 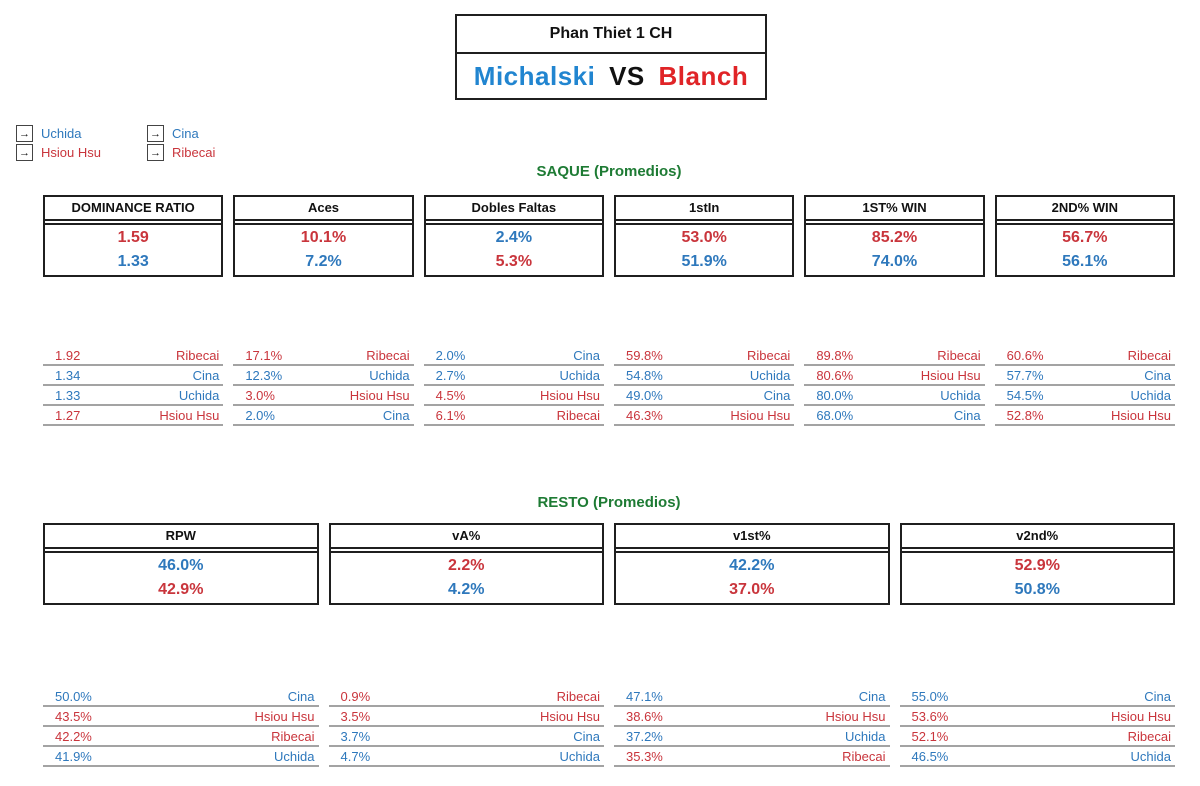 What do you see at coordinates (609, 502) in the screenshot?
I see `resto-section-heading: RESTO (Promedios)` at bounding box center [609, 502].